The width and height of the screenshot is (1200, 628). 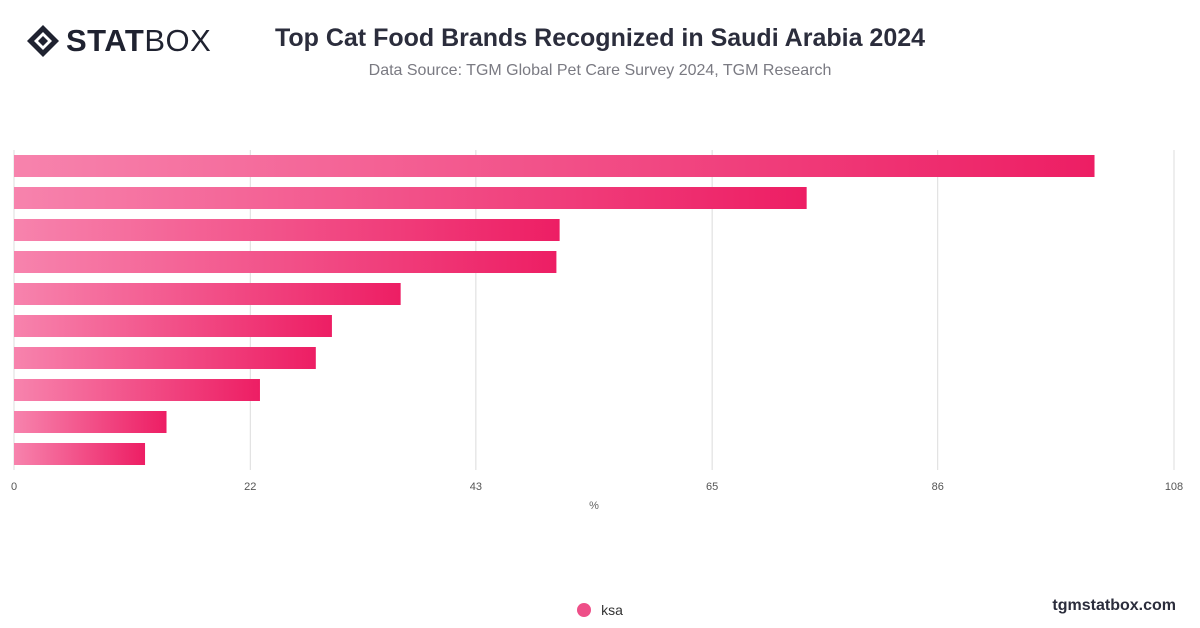 What do you see at coordinates (1174, 487) in the screenshot?
I see `x-tick-label: 108` at bounding box center [1174, 487].